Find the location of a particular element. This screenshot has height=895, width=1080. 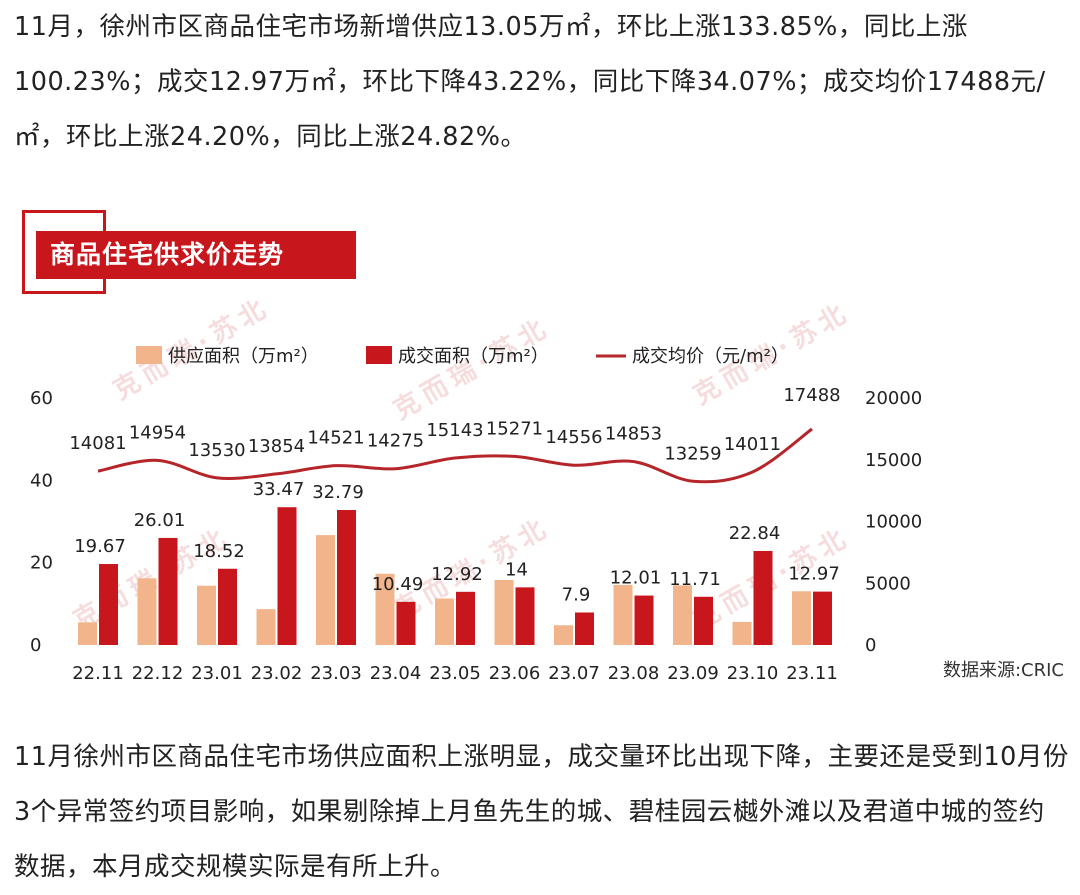

x-axis-tick: 23.06 is located at coordinates (515, 673).